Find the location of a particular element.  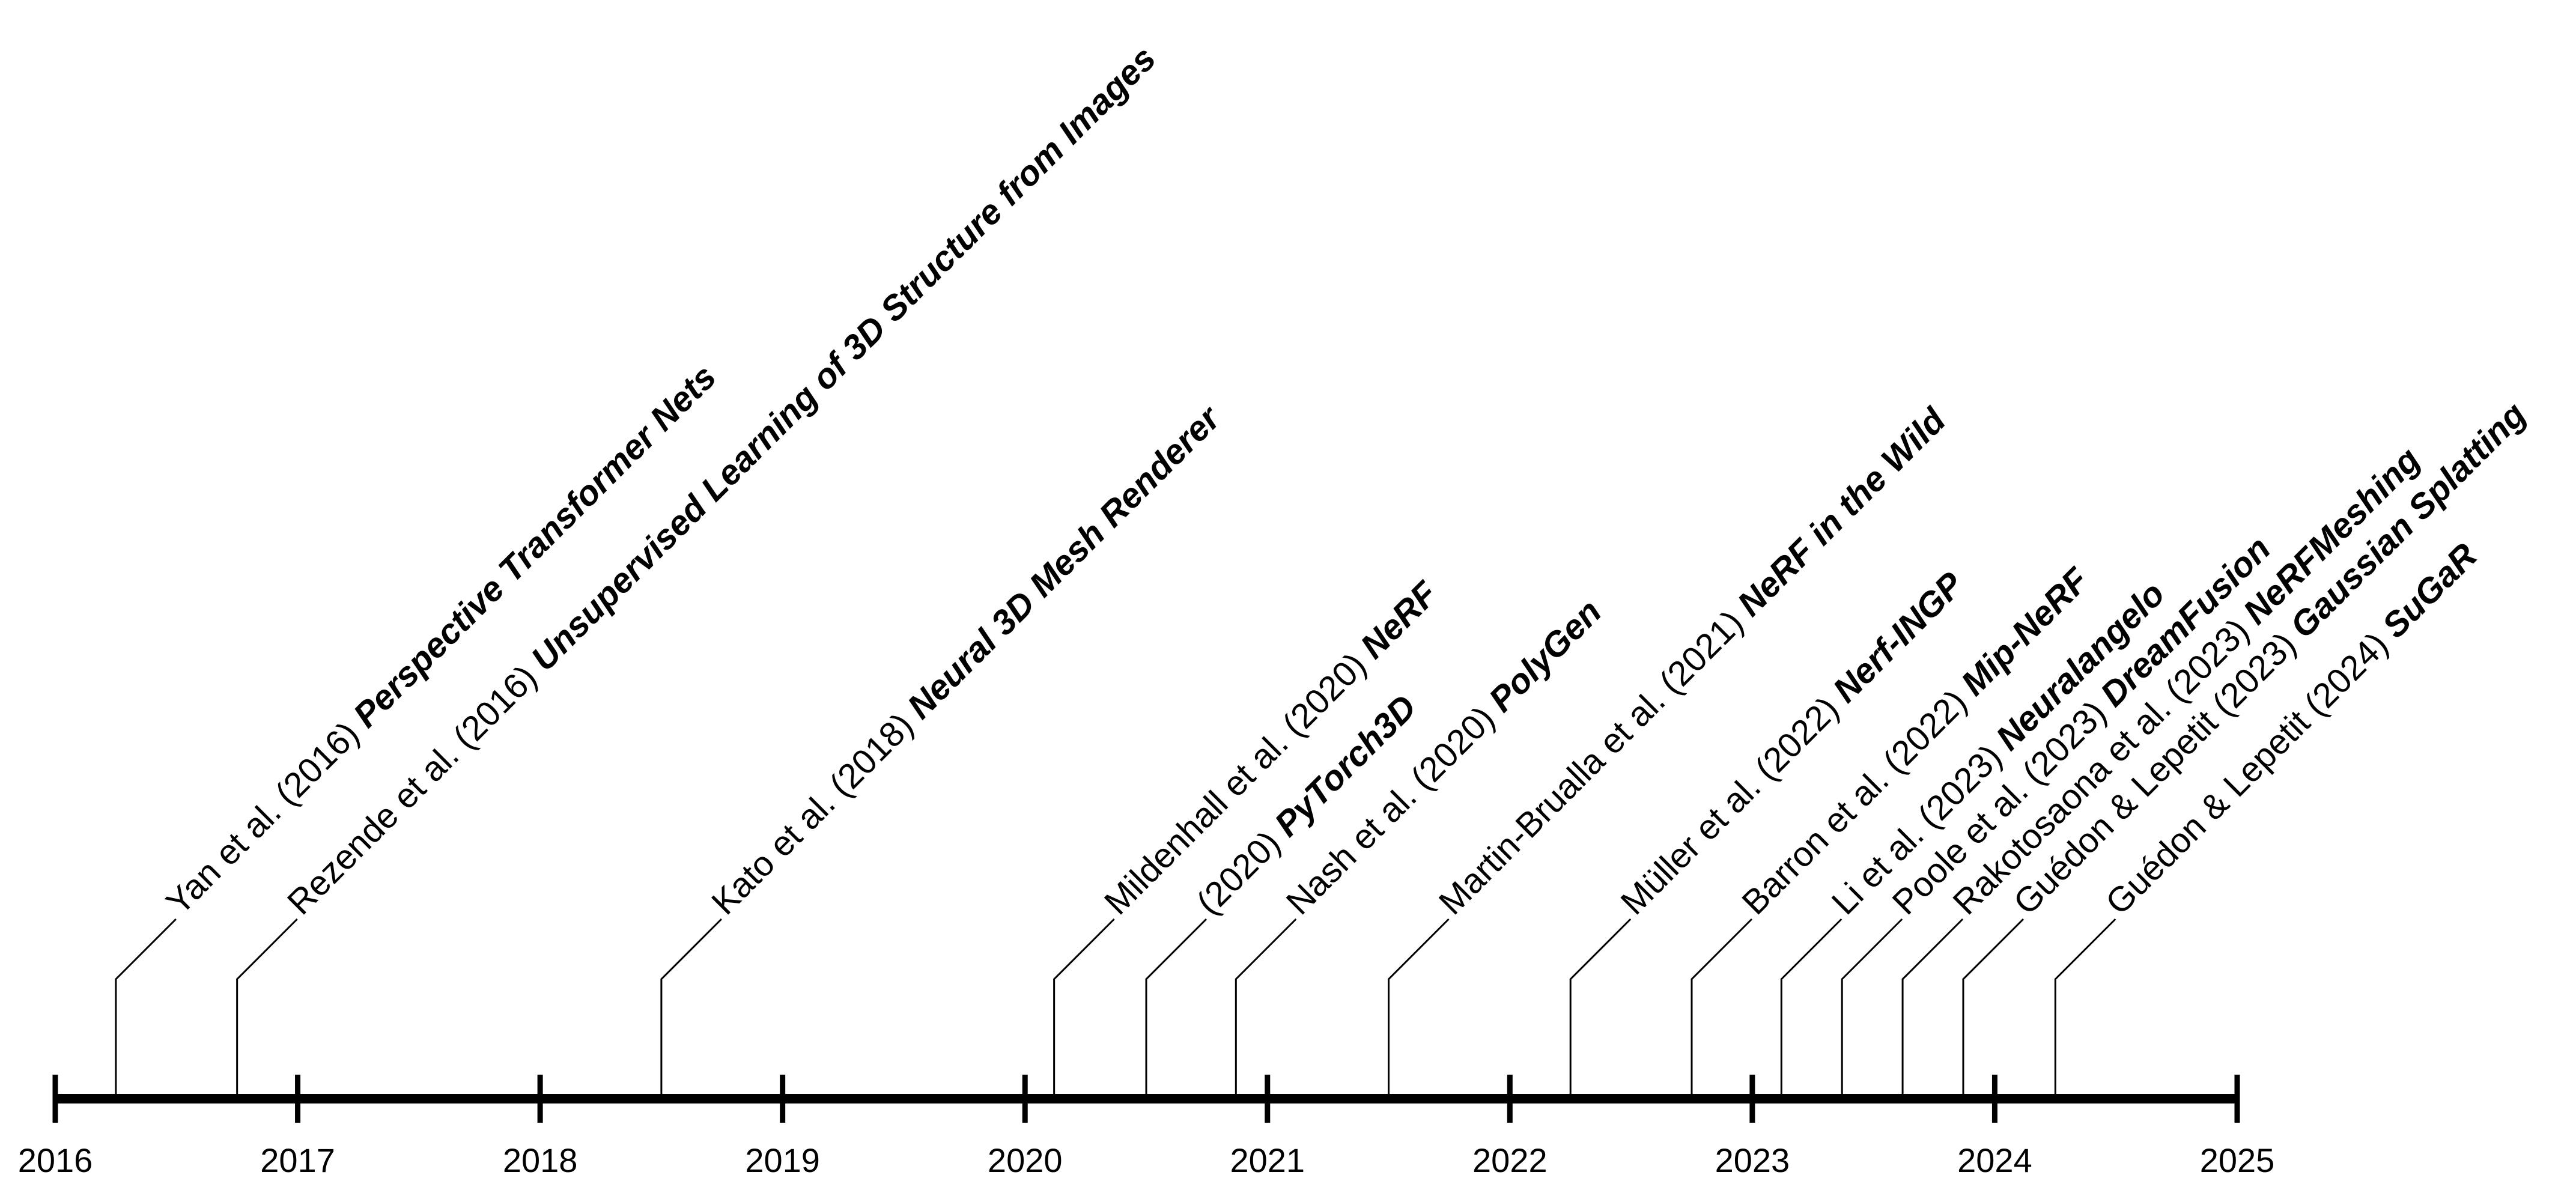

year-label: 2022 is located at coordinates (1510, 1160).